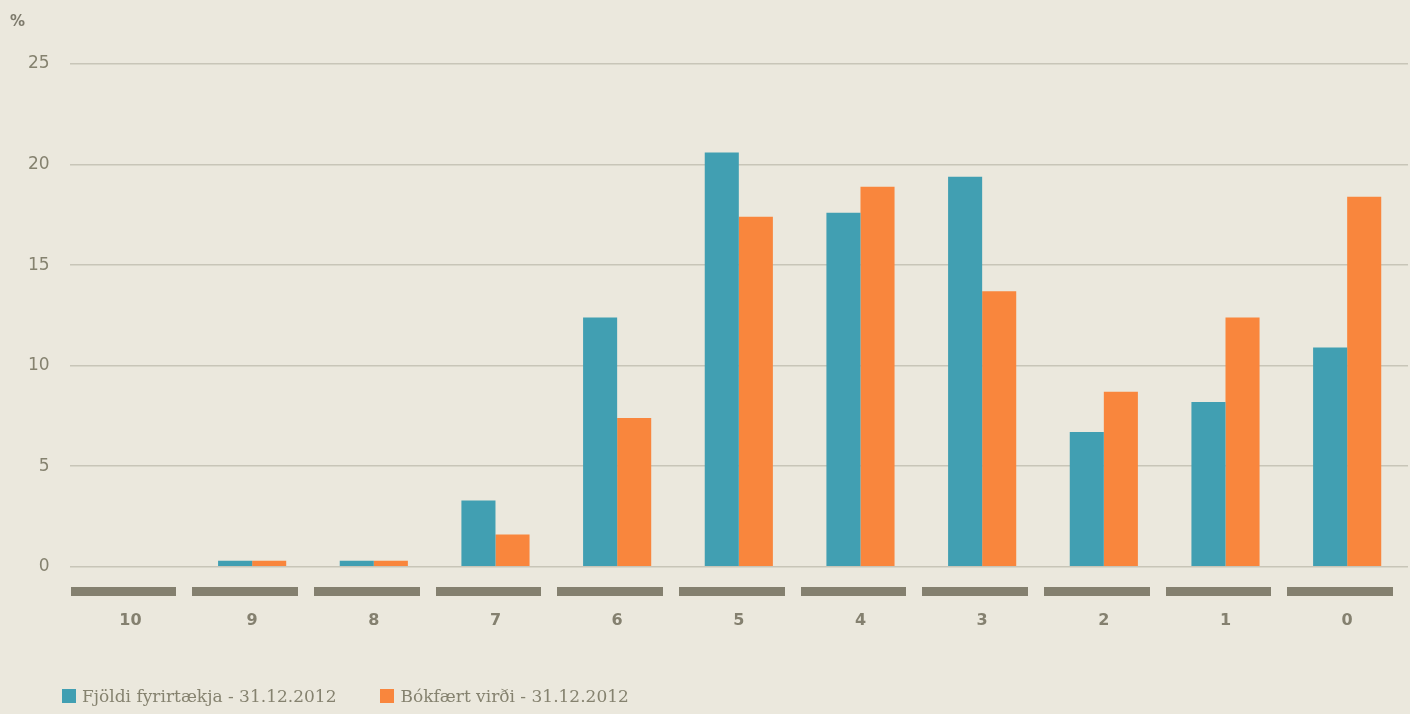 This screenshot has width=1410, height=714. Describe the element at coordinates (982, 619) in the screenshot. I see `x-tick-label: 3` at that location.